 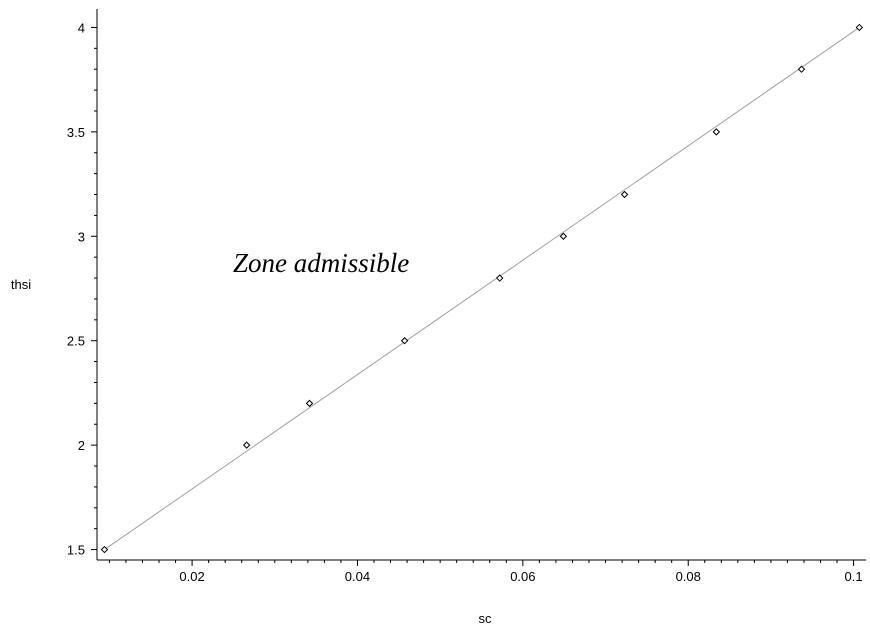 I want to click on x-tick-label: 0.06, so click(x=522, y=576).